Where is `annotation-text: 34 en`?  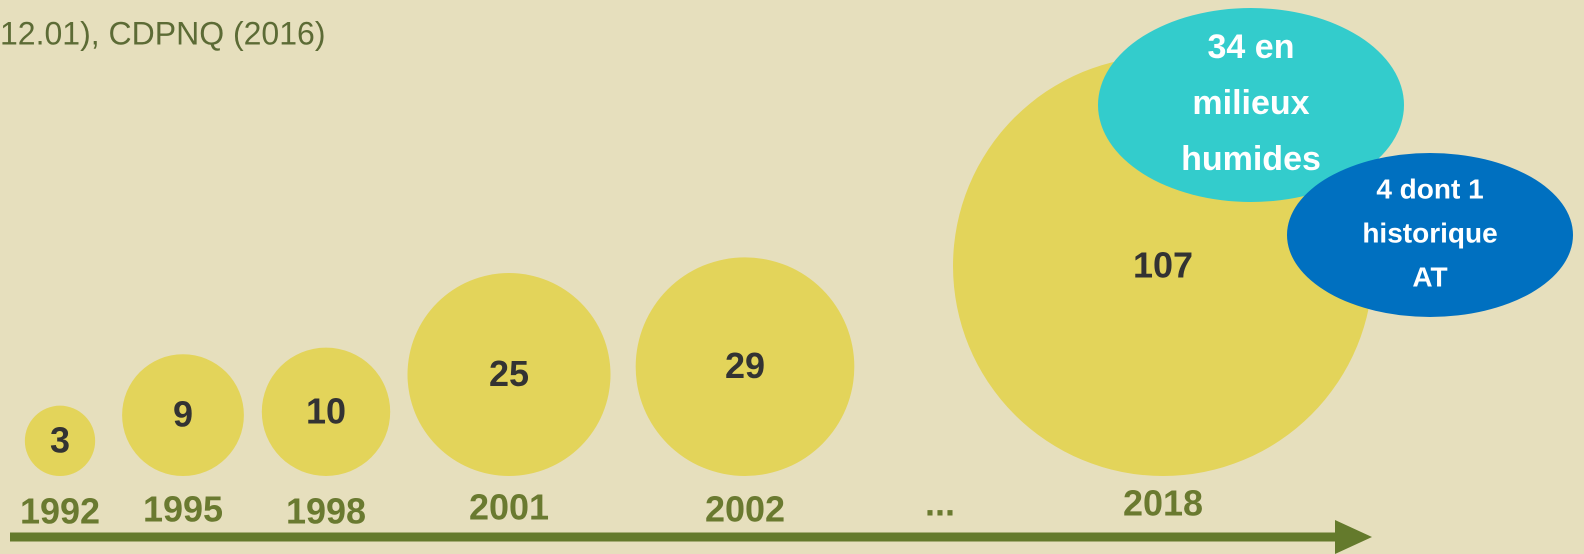 annotation-text: 34 en is located at coordinates (1251, 47).